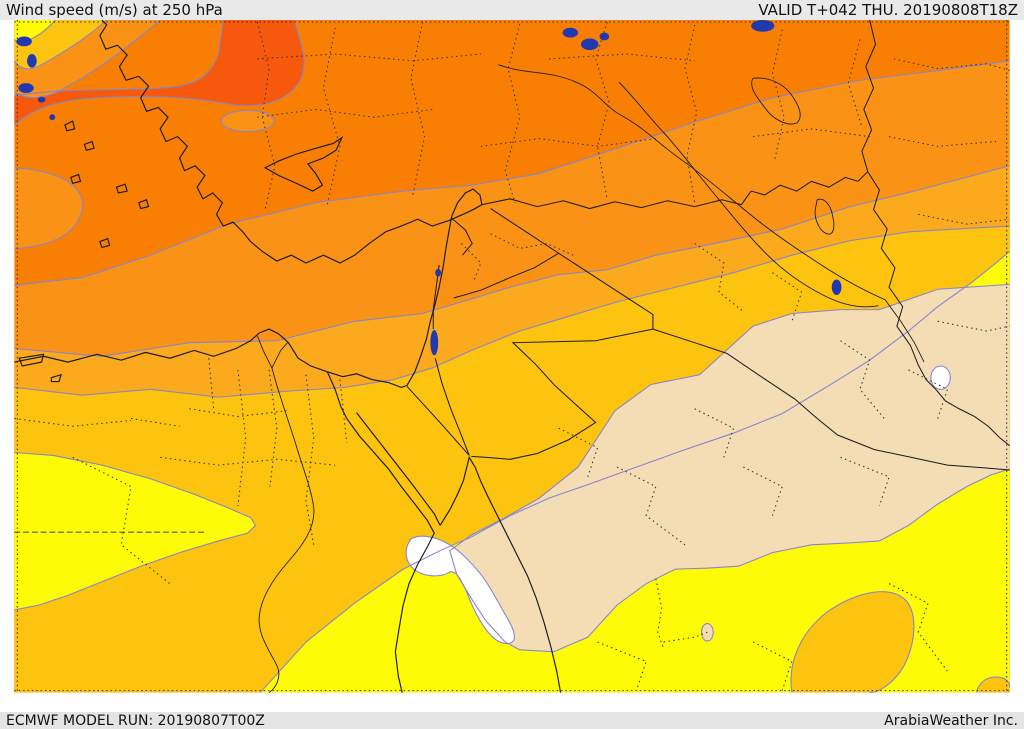 Image resolution: width=1024 pixels, height=729 pixels. Describe the element at coordinates (888, 9) in the screenshot. I see `valid-time-label: VALID T+042 THU. 20190808T18Z` at that location.